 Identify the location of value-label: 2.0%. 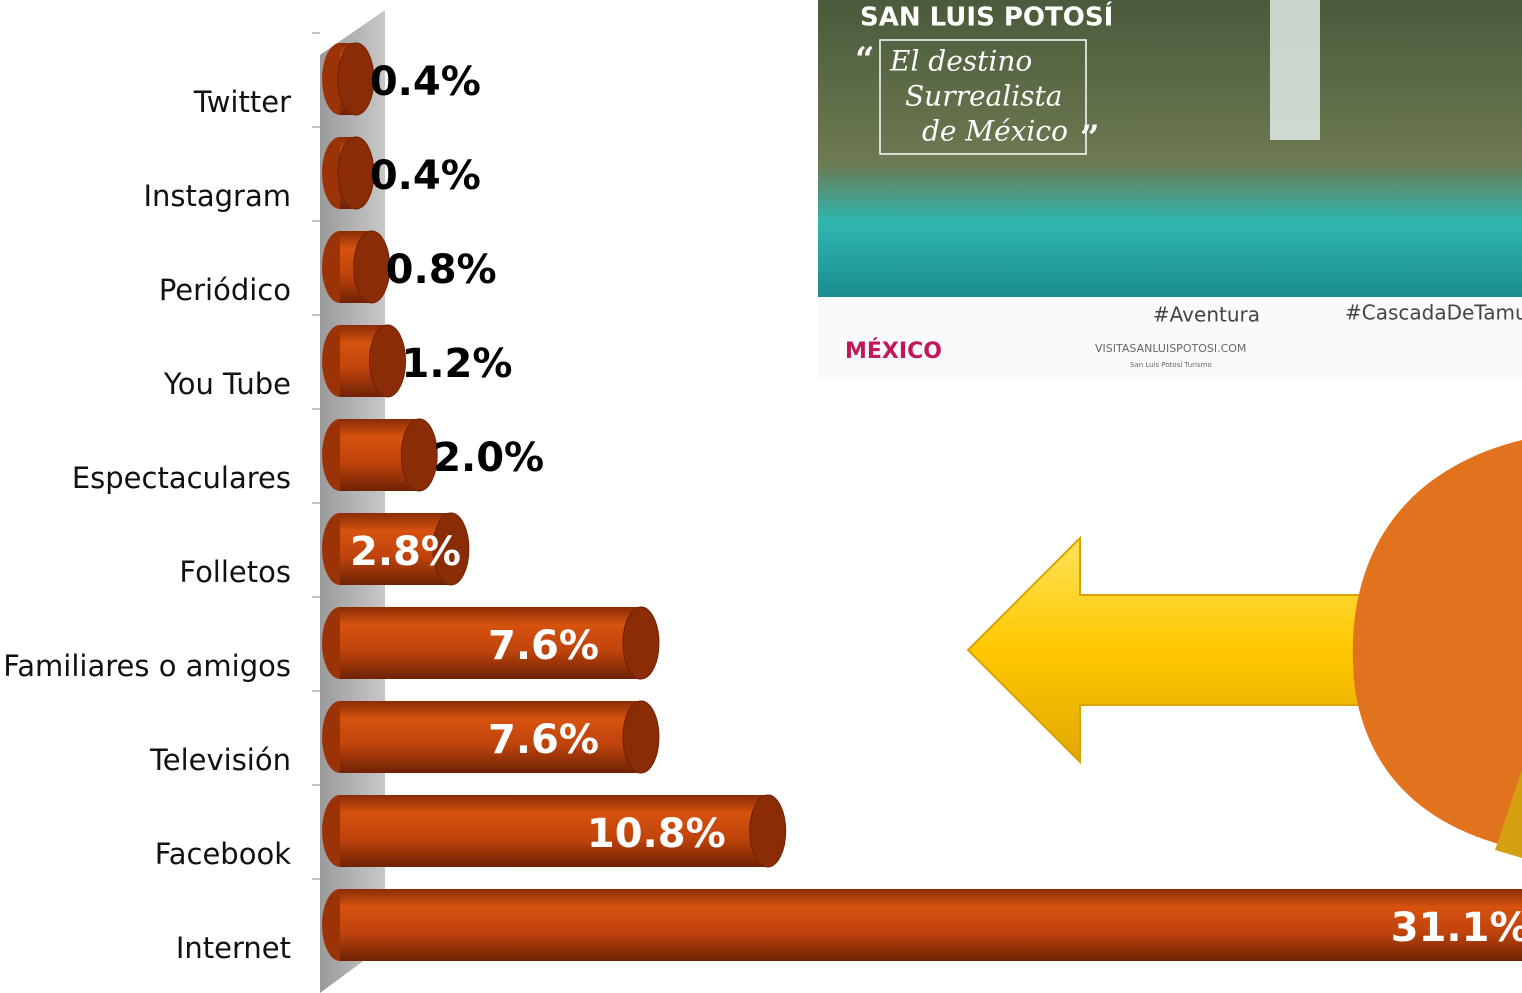
(488, 458).